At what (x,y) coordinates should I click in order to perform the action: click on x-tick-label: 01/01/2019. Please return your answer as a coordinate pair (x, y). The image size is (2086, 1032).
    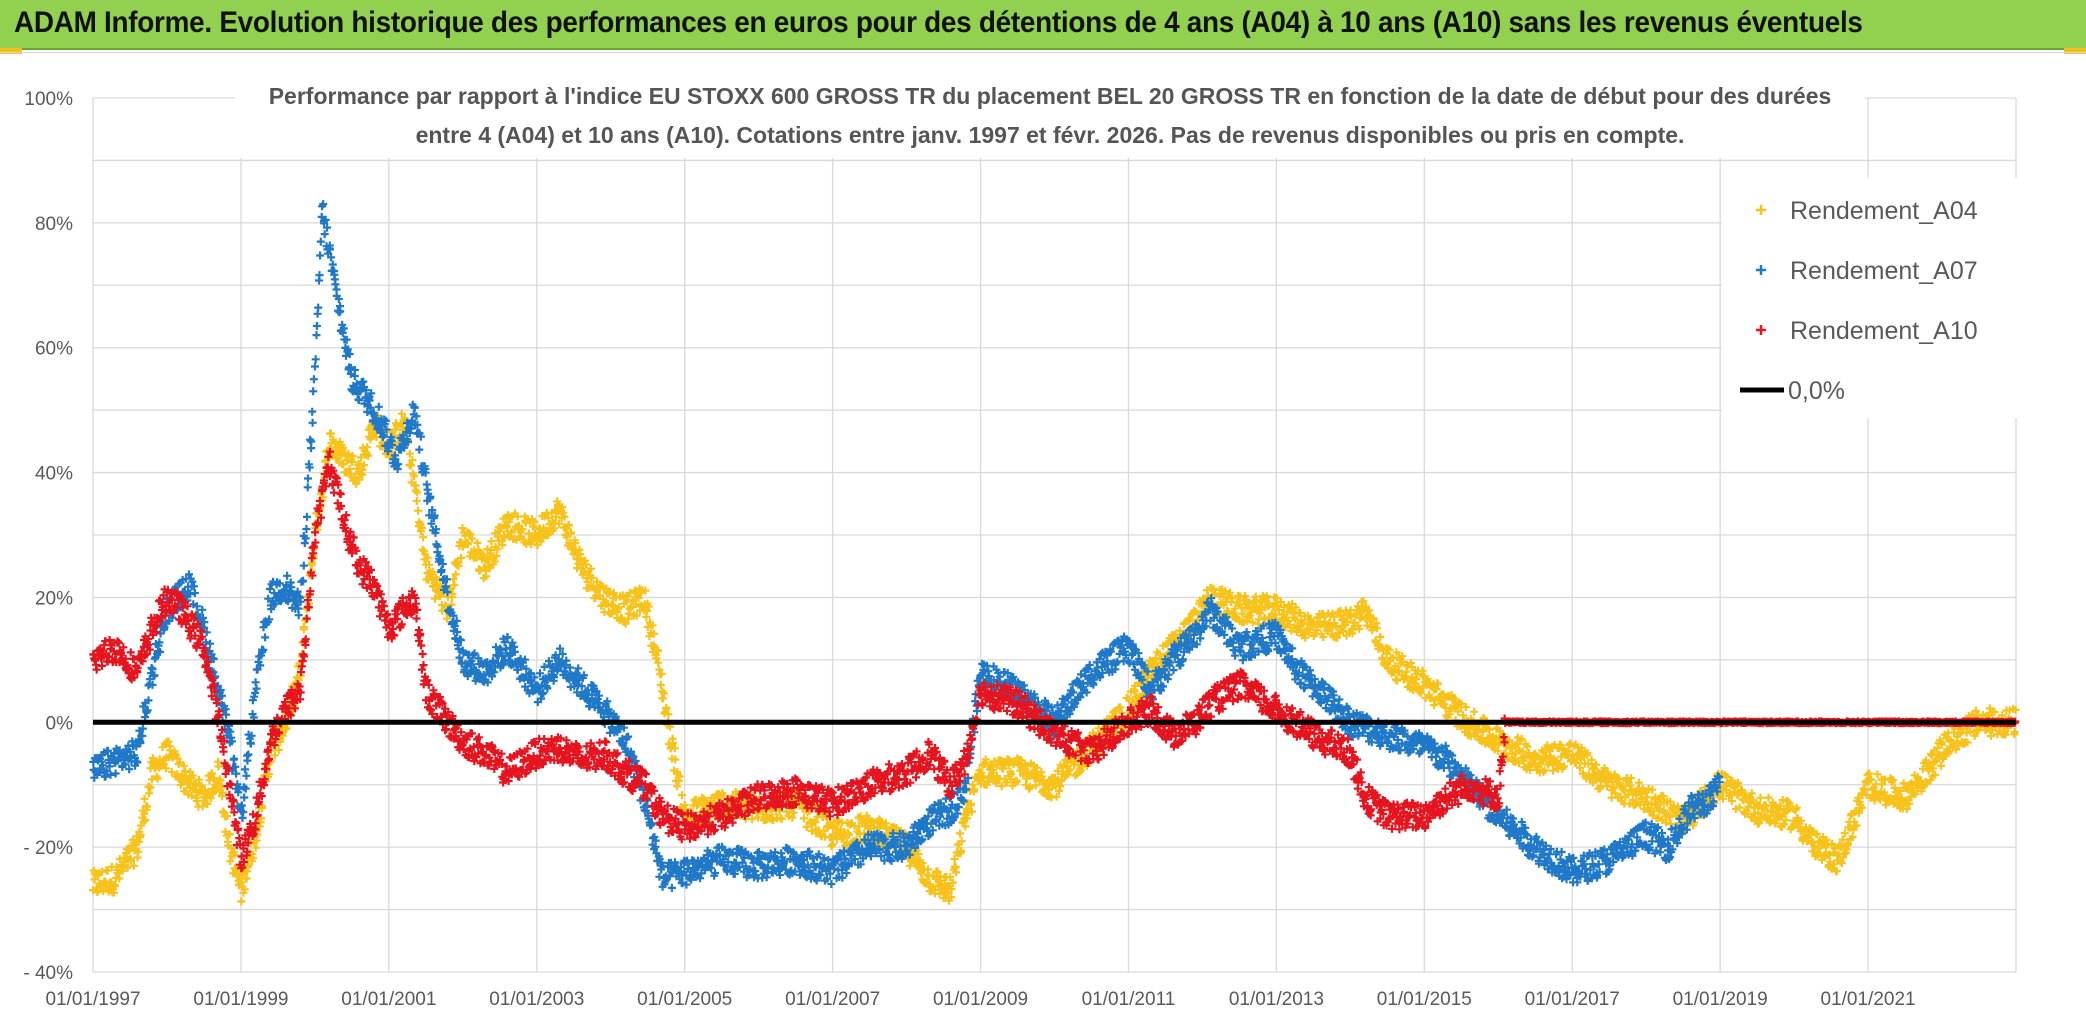
    Looking at the image, I should click on (1720, 999).